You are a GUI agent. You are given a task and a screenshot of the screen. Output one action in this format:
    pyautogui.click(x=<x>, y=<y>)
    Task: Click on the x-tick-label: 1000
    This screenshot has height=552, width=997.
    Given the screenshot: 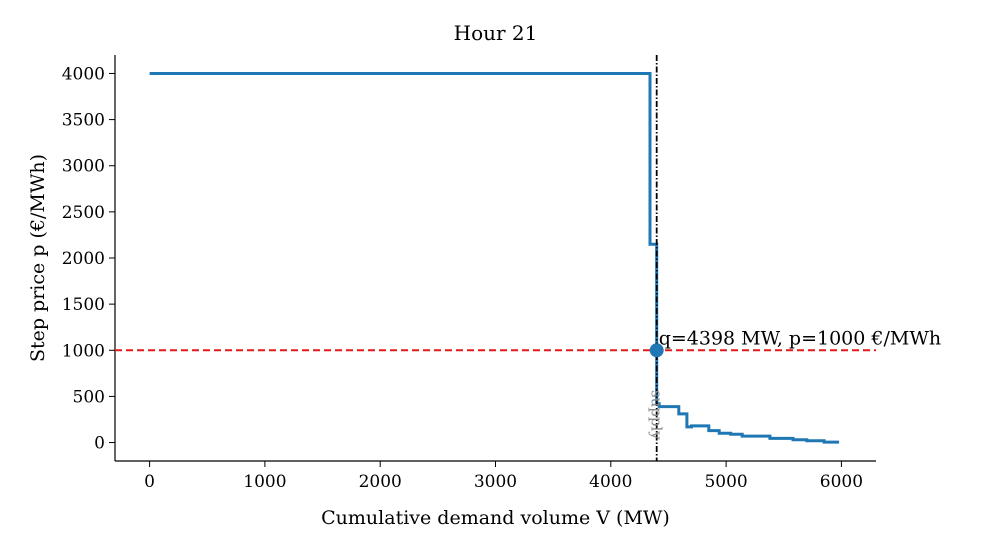 What is the action you would take?
    pyautogui.click(x=264, y=482)
    